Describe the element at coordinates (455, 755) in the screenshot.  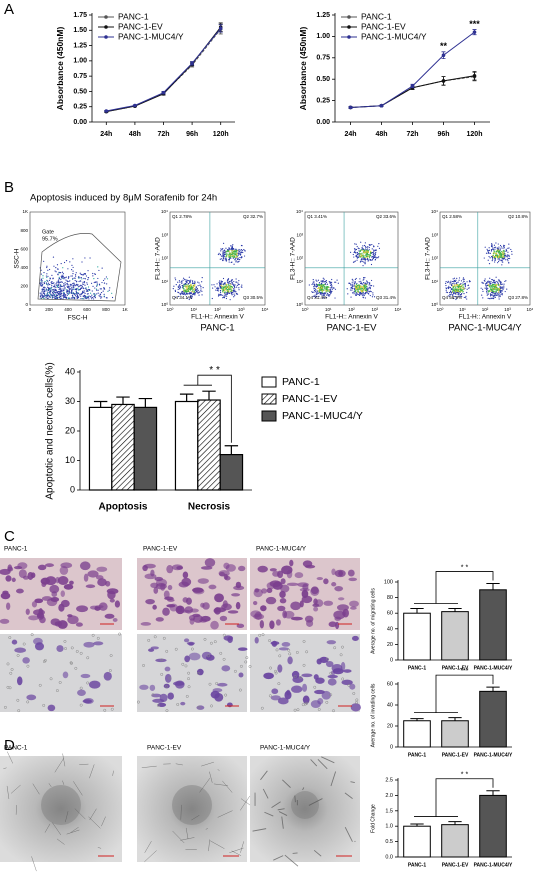
I see `x-tick-label: PANC-1-EV` at that location.